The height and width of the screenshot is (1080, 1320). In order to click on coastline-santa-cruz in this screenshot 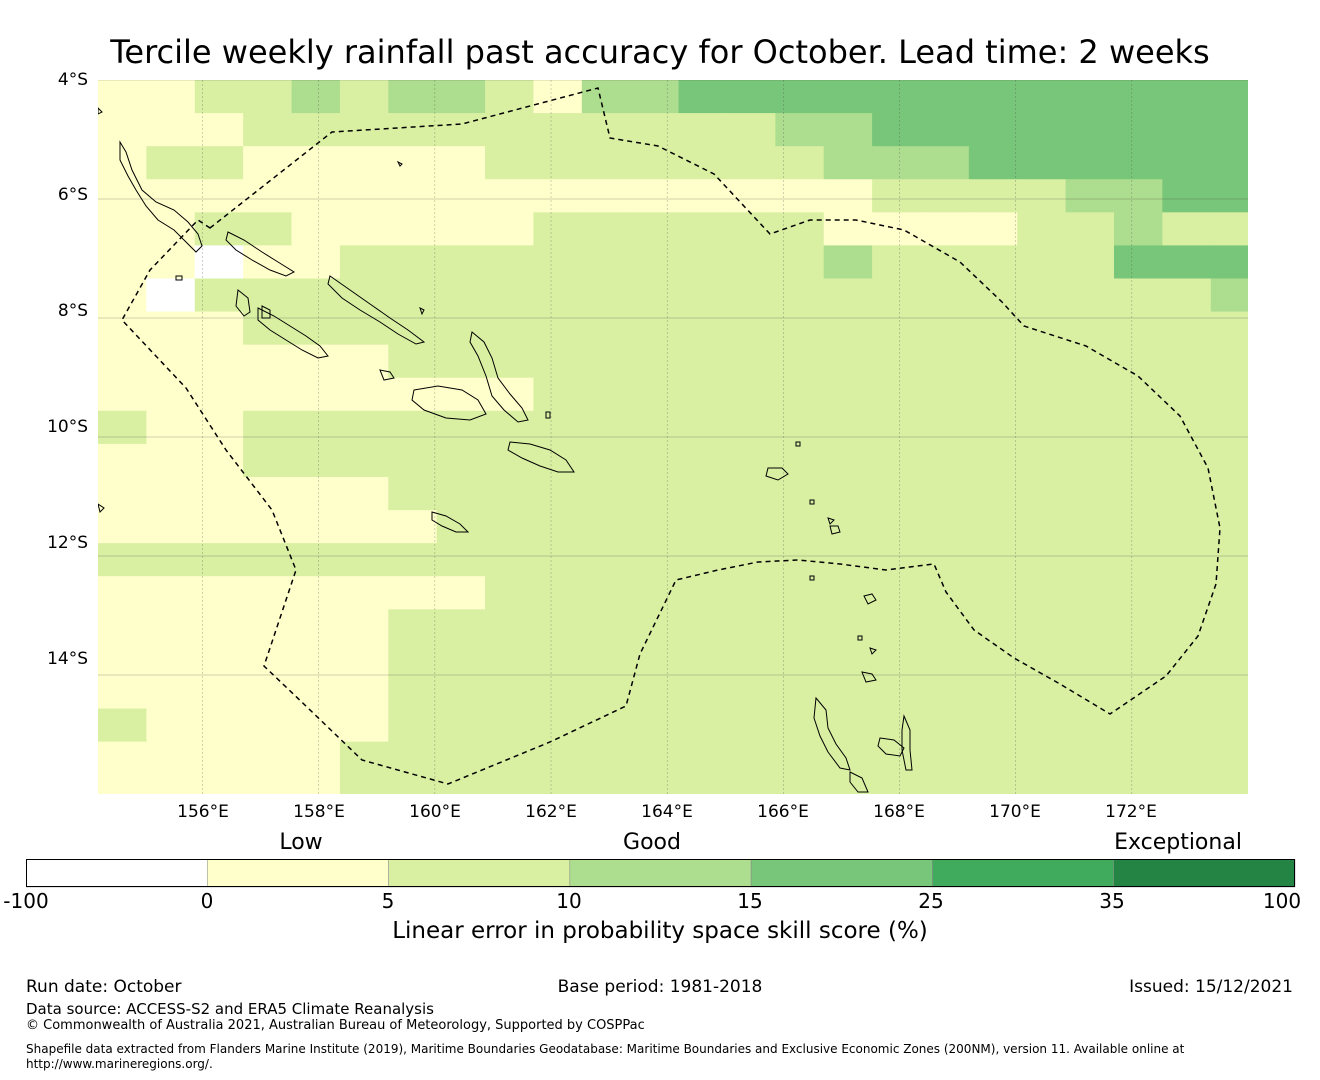, I will do `click(777, 474)`.